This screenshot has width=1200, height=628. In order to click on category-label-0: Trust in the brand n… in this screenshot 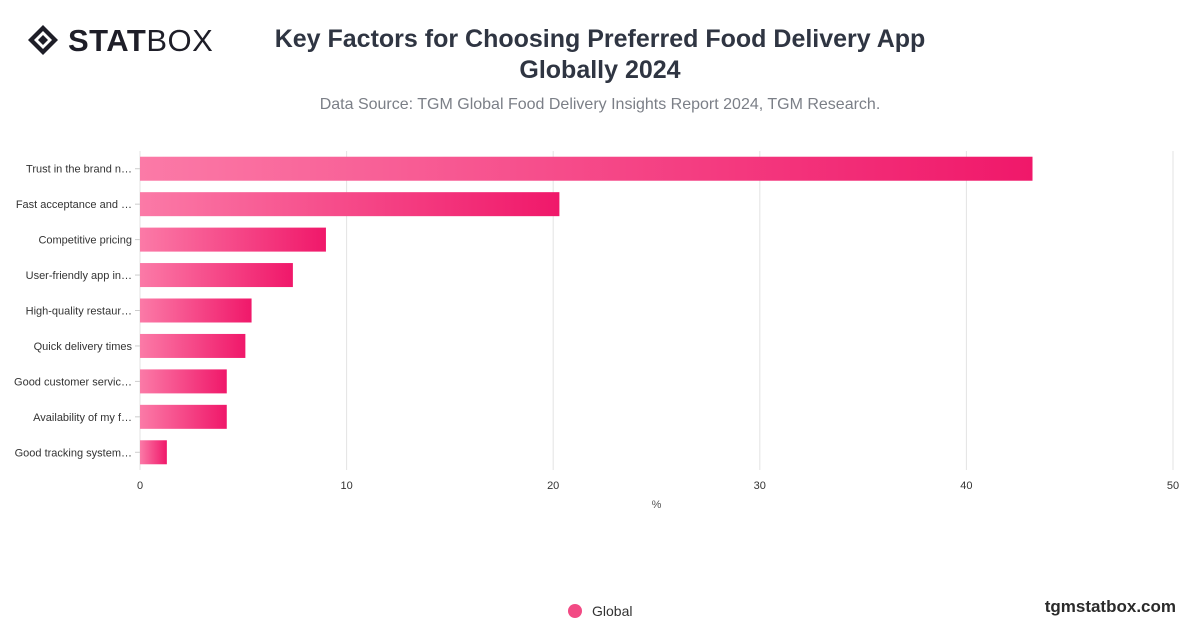, I will do `click(79, 170)`.